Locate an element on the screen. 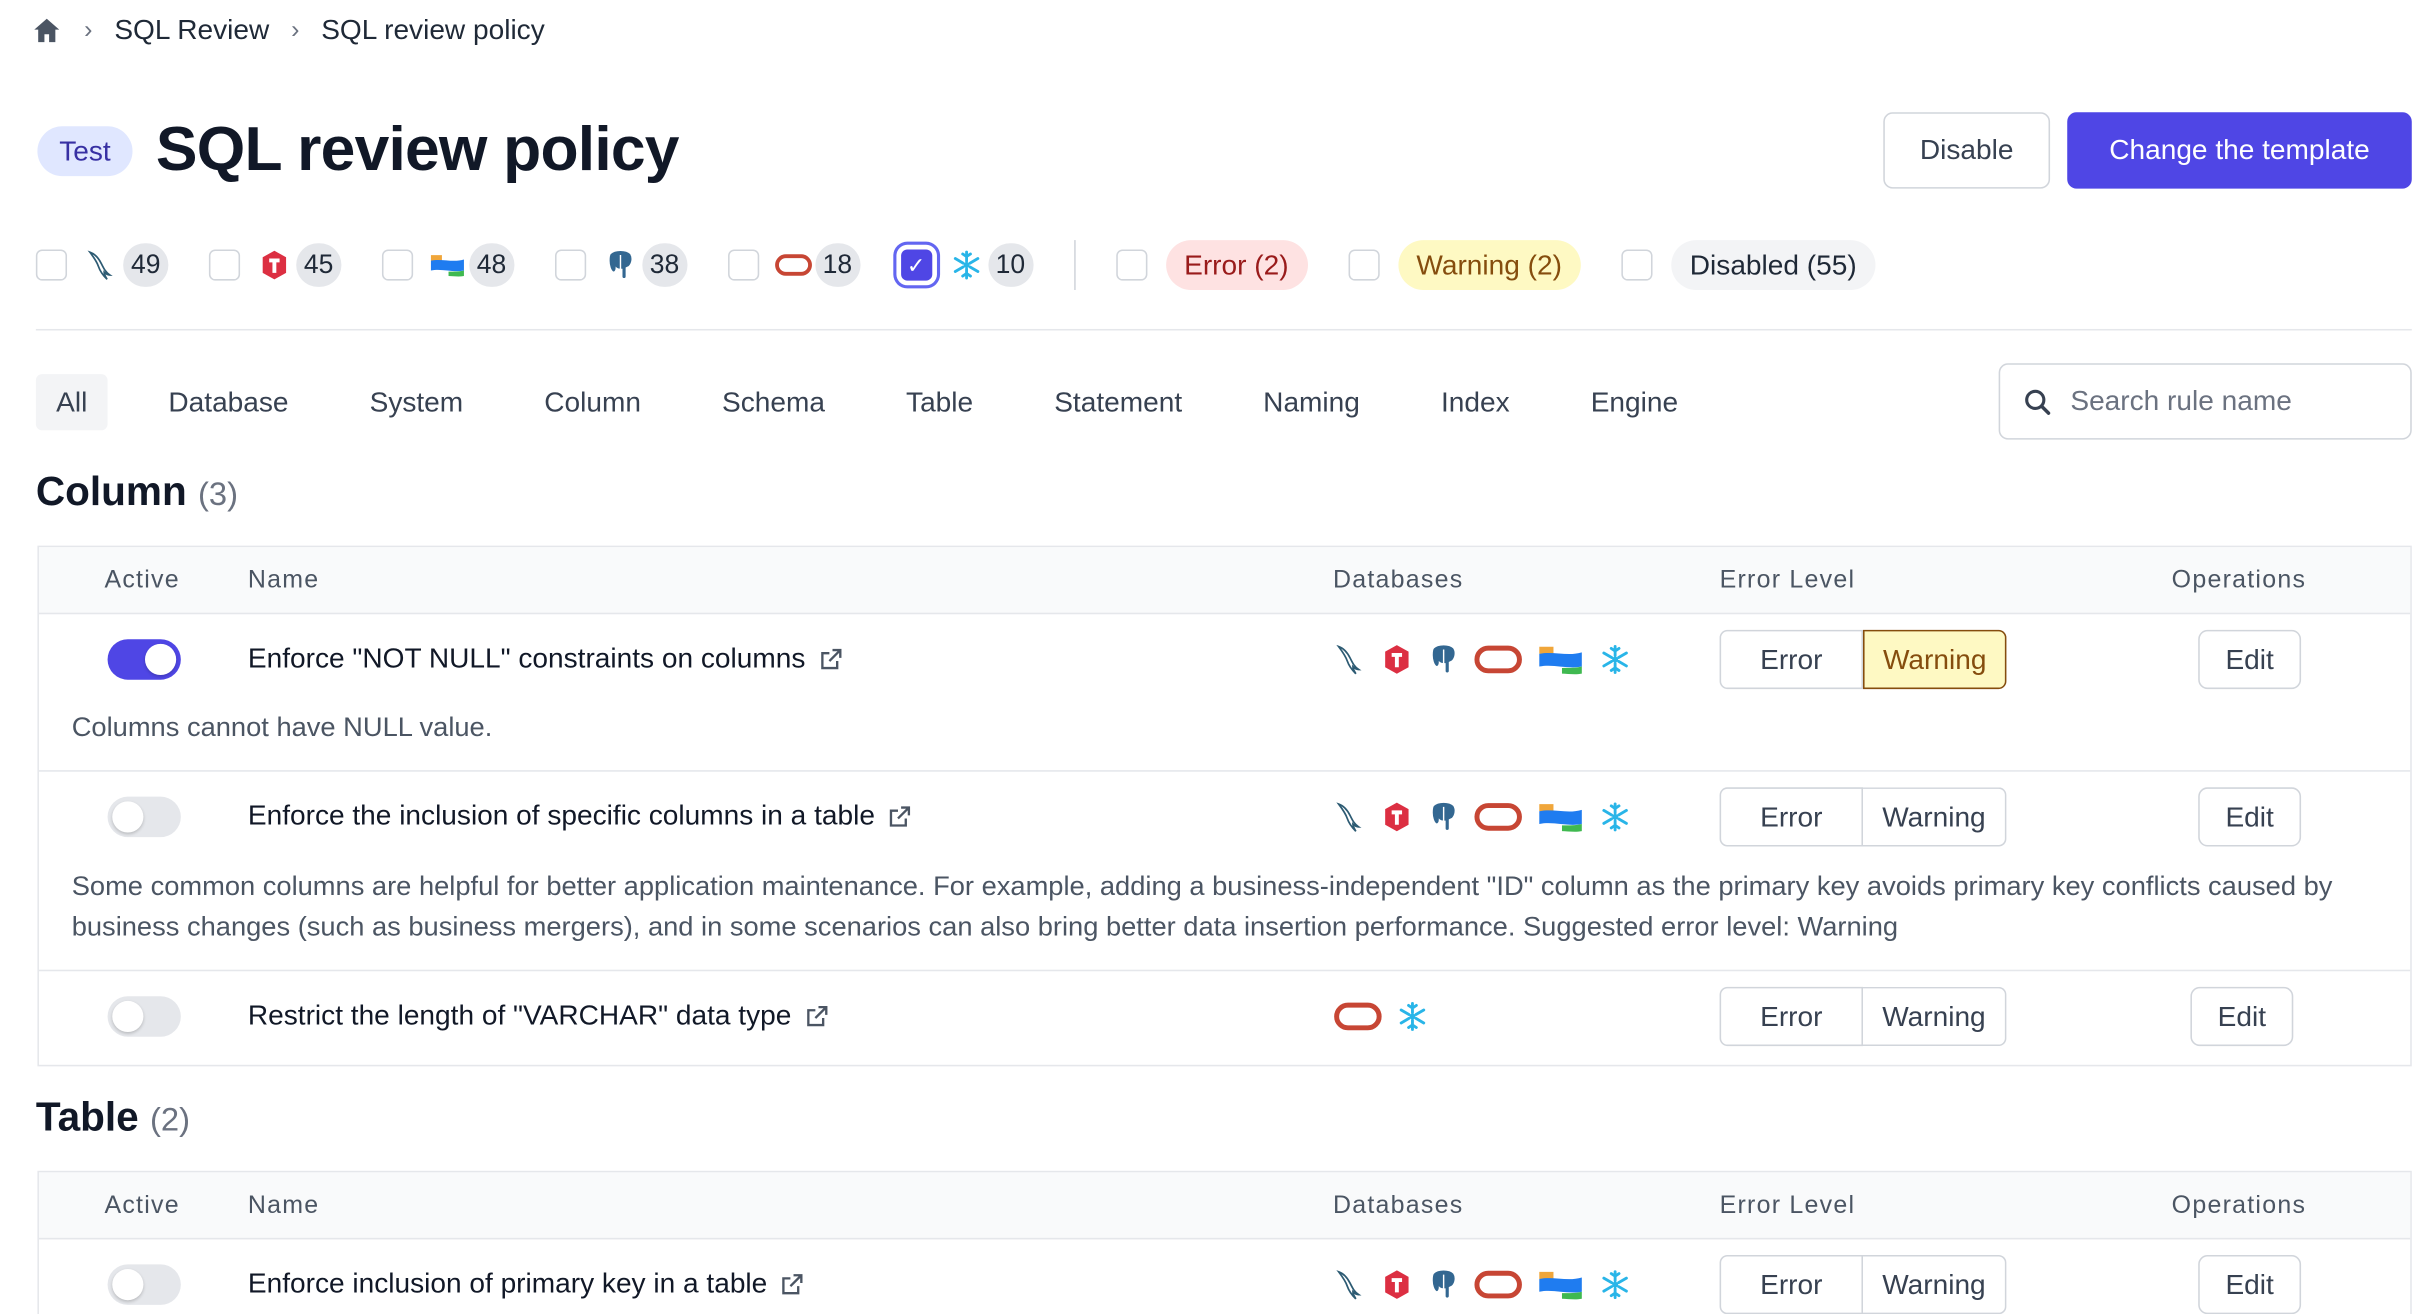  engine-filter-oceanbase: 48 is located at coordinates (448, 265).